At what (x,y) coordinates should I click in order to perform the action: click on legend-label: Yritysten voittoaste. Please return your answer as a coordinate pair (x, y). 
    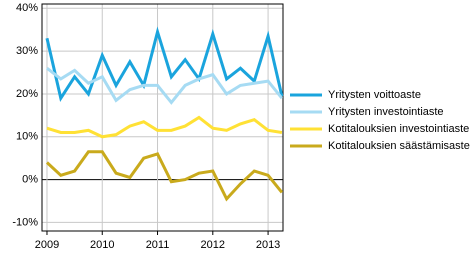
    Looking at the image, I should click on (374, 95).